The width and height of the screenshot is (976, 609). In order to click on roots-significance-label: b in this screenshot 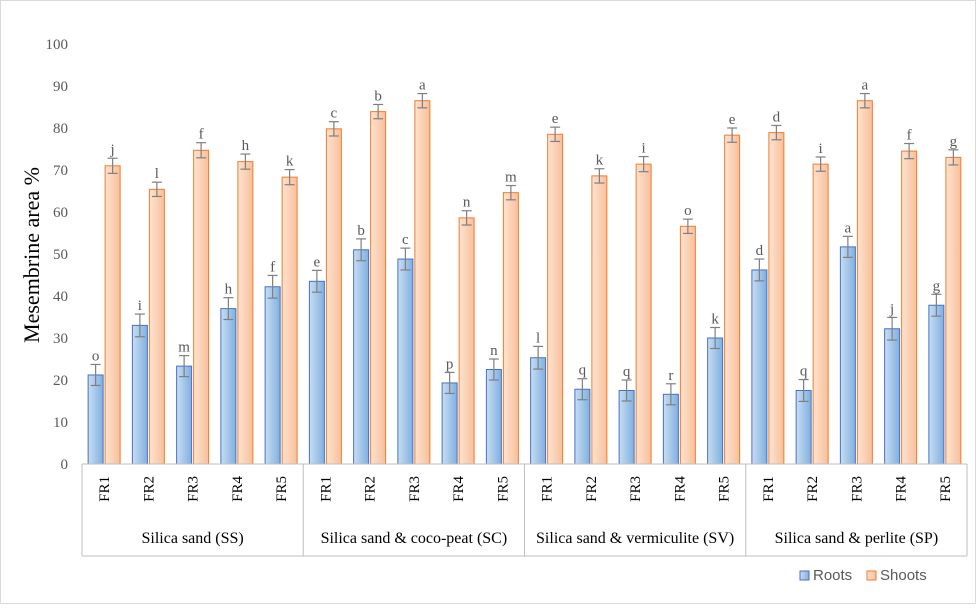, I will do `click(361, 231)`.